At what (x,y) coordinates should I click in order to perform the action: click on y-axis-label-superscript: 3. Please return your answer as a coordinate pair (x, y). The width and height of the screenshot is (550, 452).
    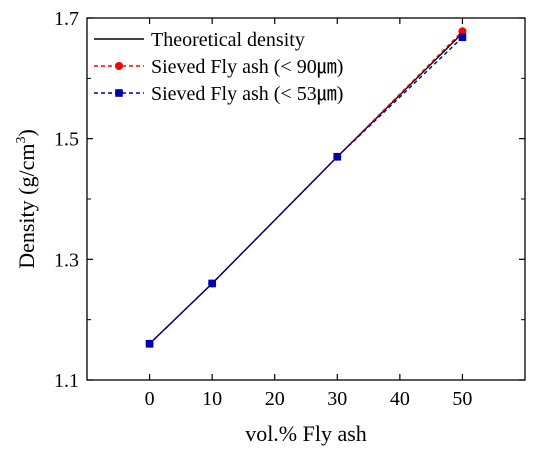
    Looking at the image, I should click on (21, 140).